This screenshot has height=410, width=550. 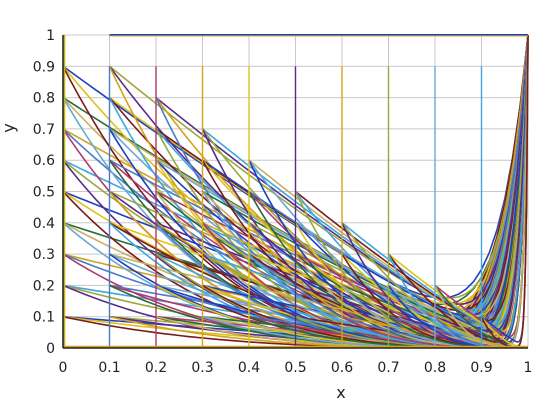 I want to click on y-tick-label: 0.4, so click(x=44, y=224).